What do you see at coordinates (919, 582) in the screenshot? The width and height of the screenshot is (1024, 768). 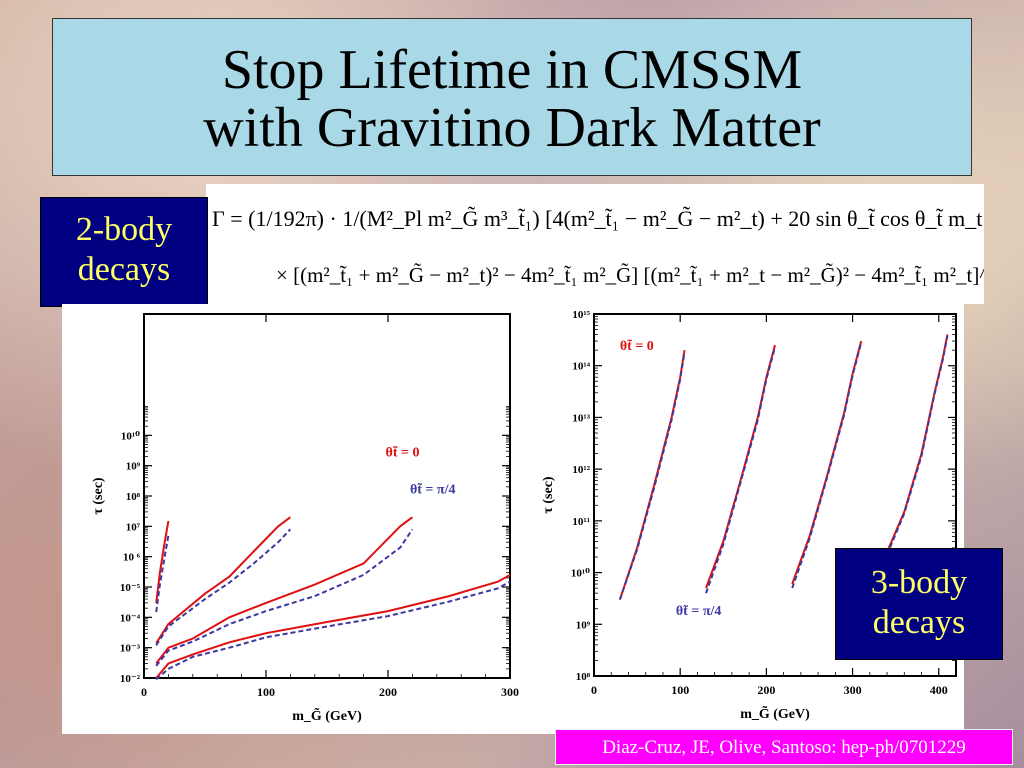 I see `three-body-line-1: 3-body` at bounding box center [919, 582].